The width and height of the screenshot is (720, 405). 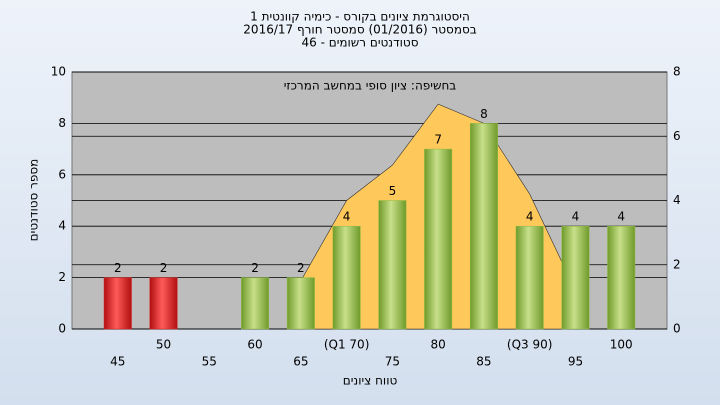 What do you see at coordinates (62, 123) in the screenshot?
I see `y-tick-label: 8` at bounding box center [62, 123].